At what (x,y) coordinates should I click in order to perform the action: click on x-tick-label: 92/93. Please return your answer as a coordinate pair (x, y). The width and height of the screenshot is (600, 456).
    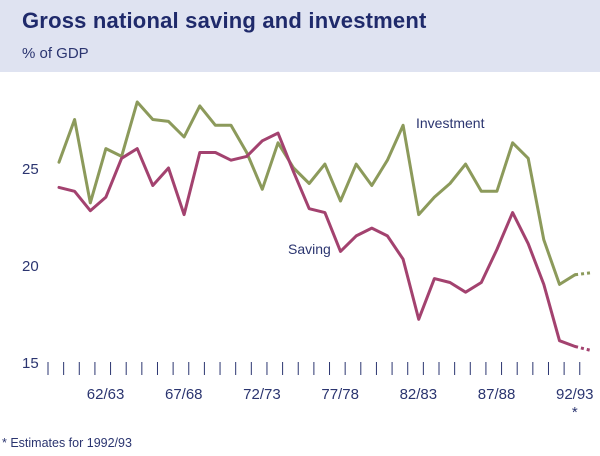
    Looking at the image, I should click on (575, 394).